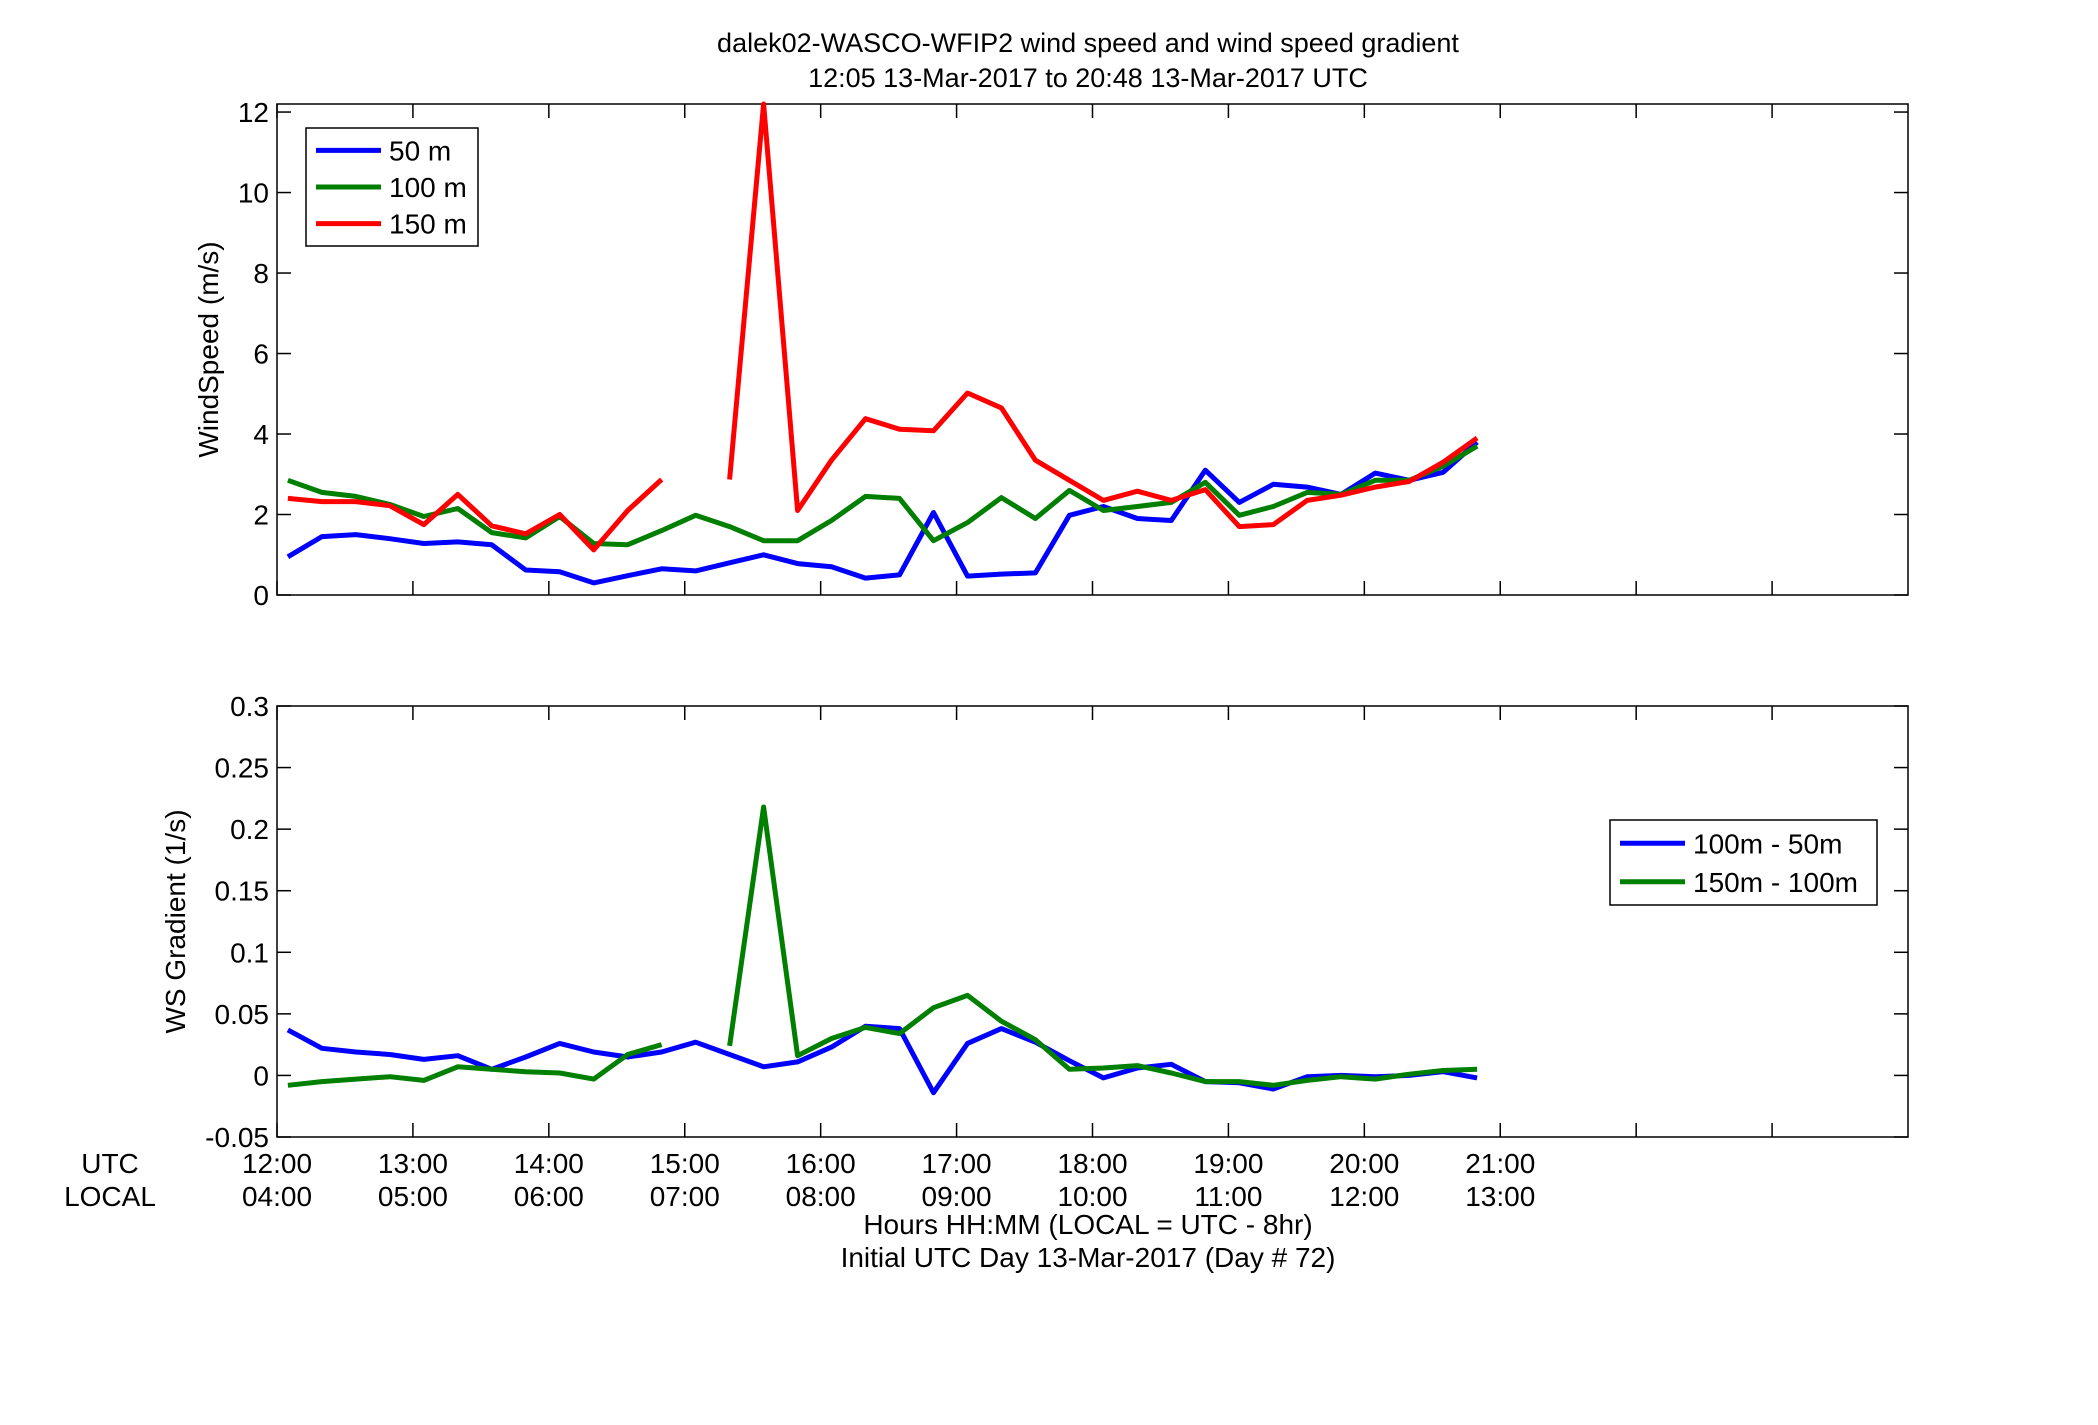 The image size is (2098, 1425). What do you see at coordinates (413, 1196) in the screenshot?
I see `x-tick-label-local: 05:00` at bounding box center [413, 1196].